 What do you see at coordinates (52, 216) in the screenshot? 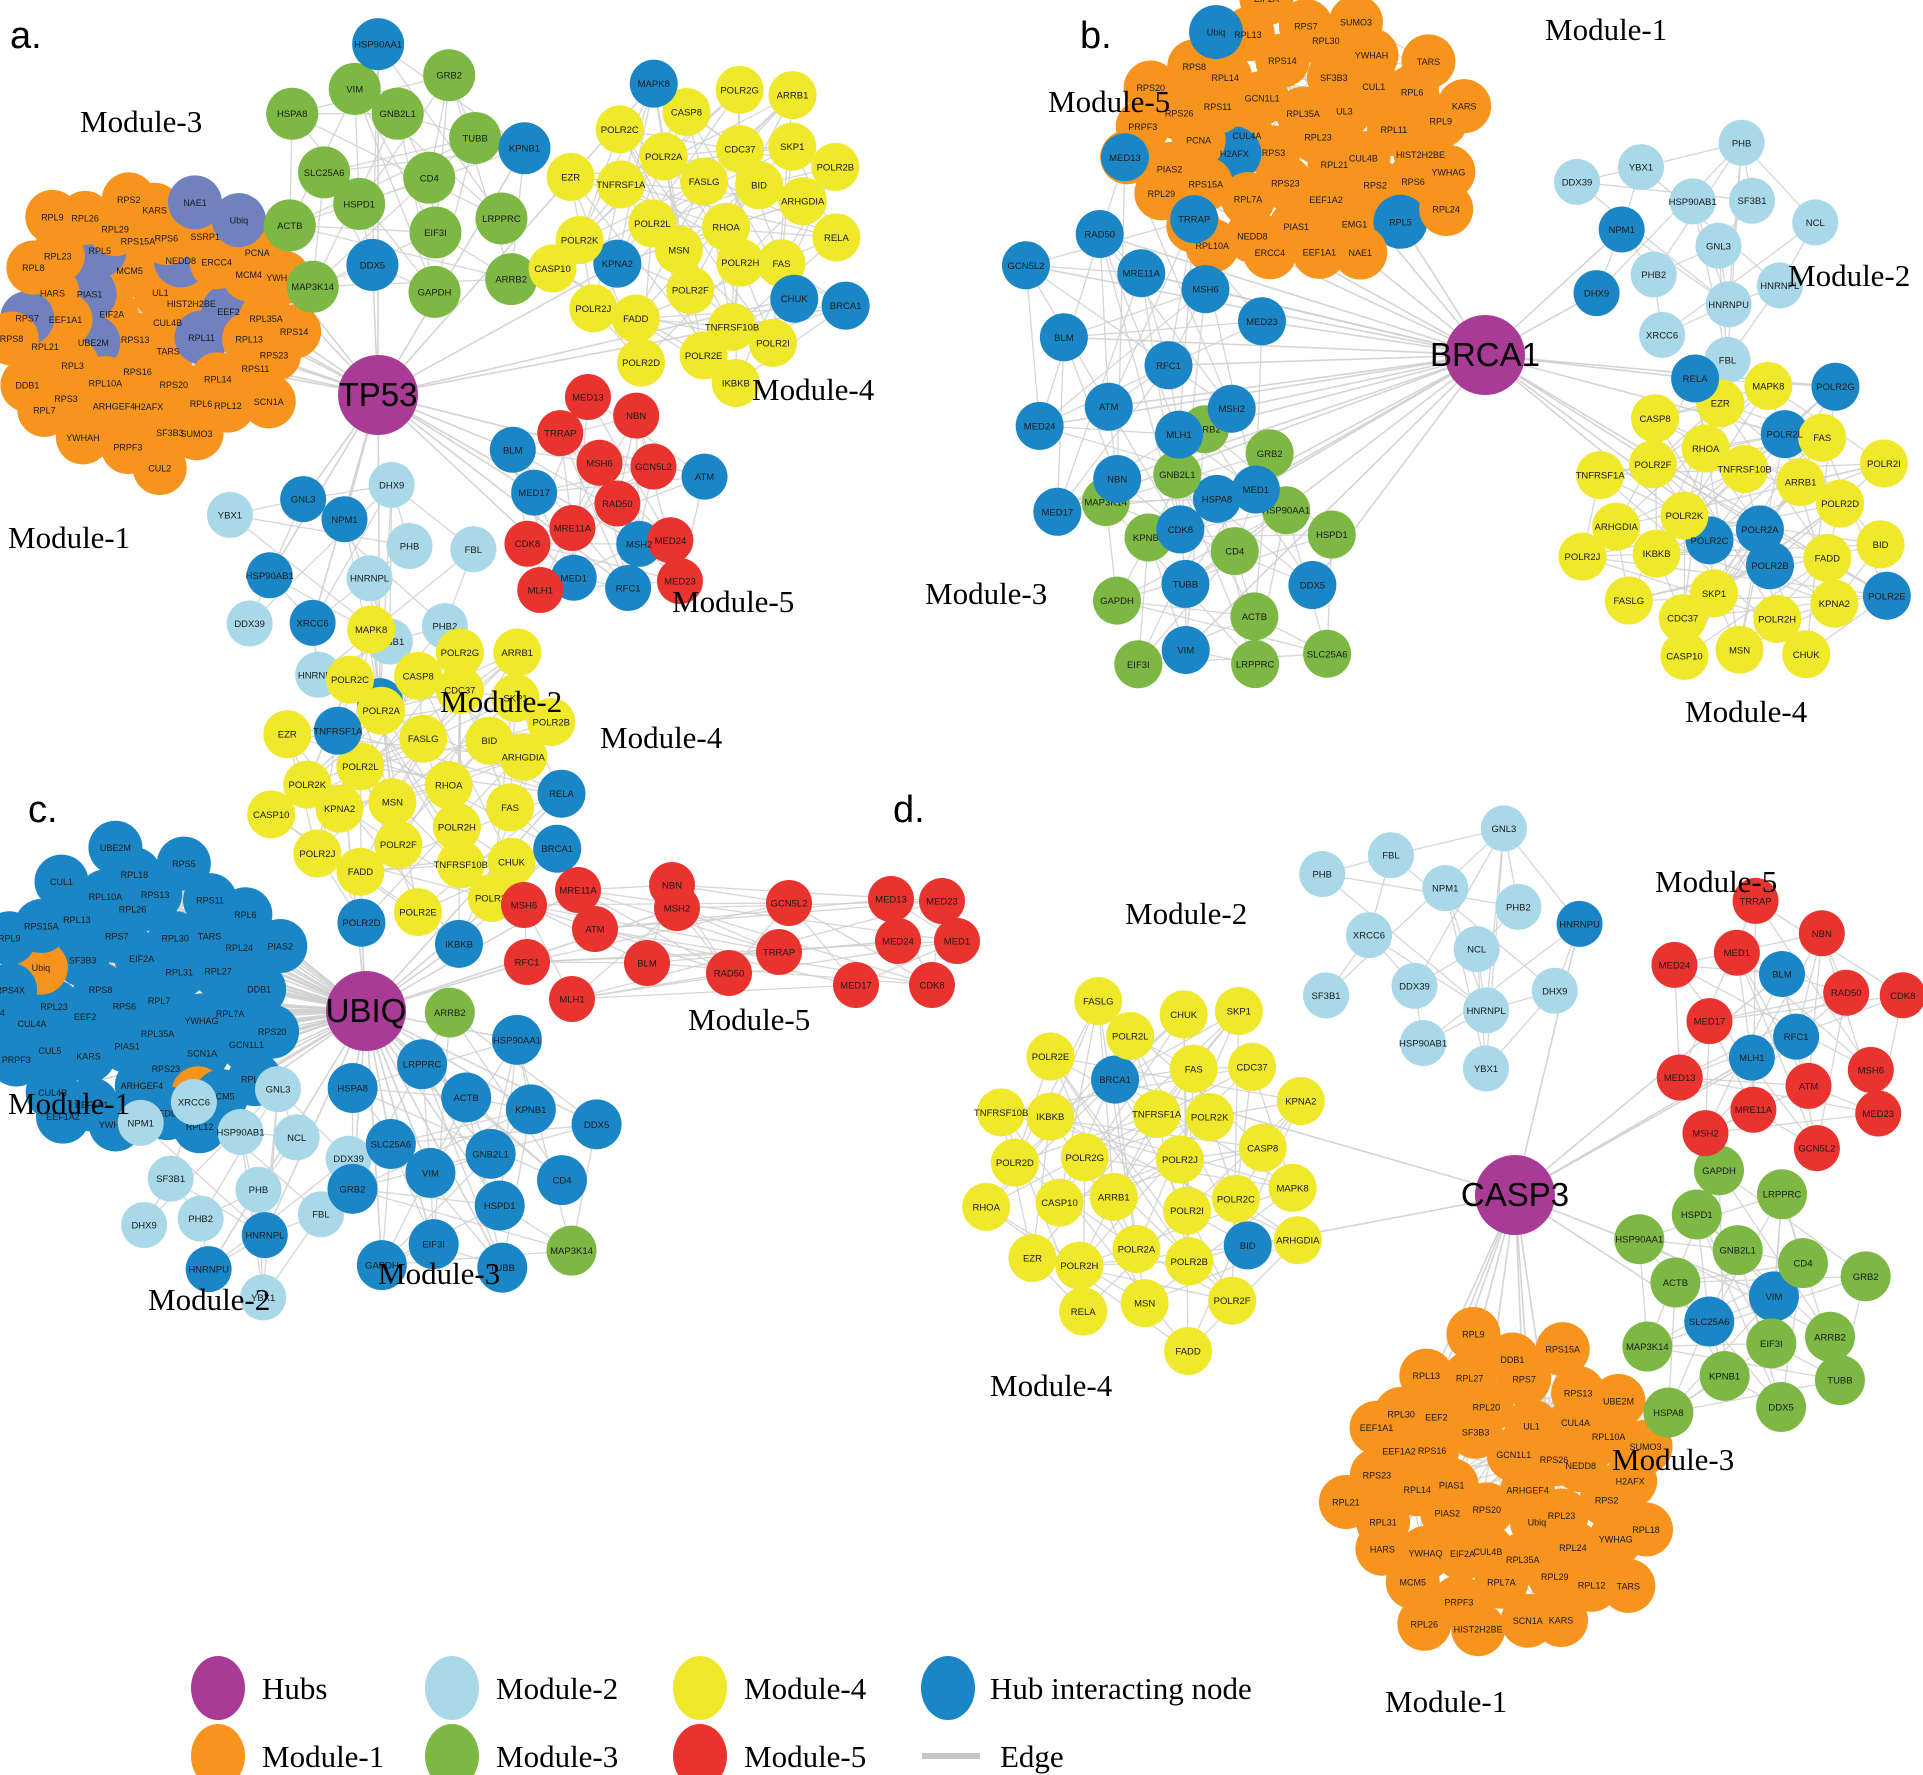
I see `node-RPL9` at bounding box center [52, 216].